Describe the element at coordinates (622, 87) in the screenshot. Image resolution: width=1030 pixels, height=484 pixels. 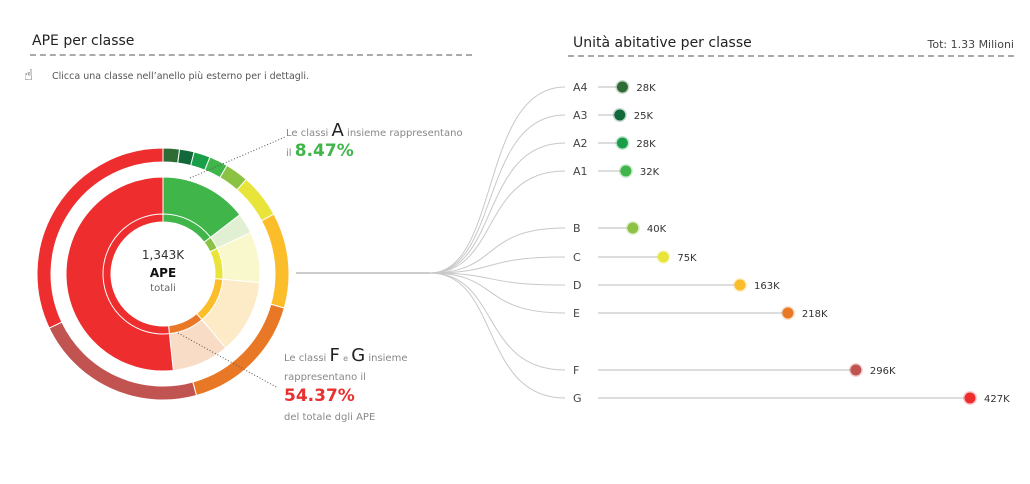
I see `dot-a4` at that location.